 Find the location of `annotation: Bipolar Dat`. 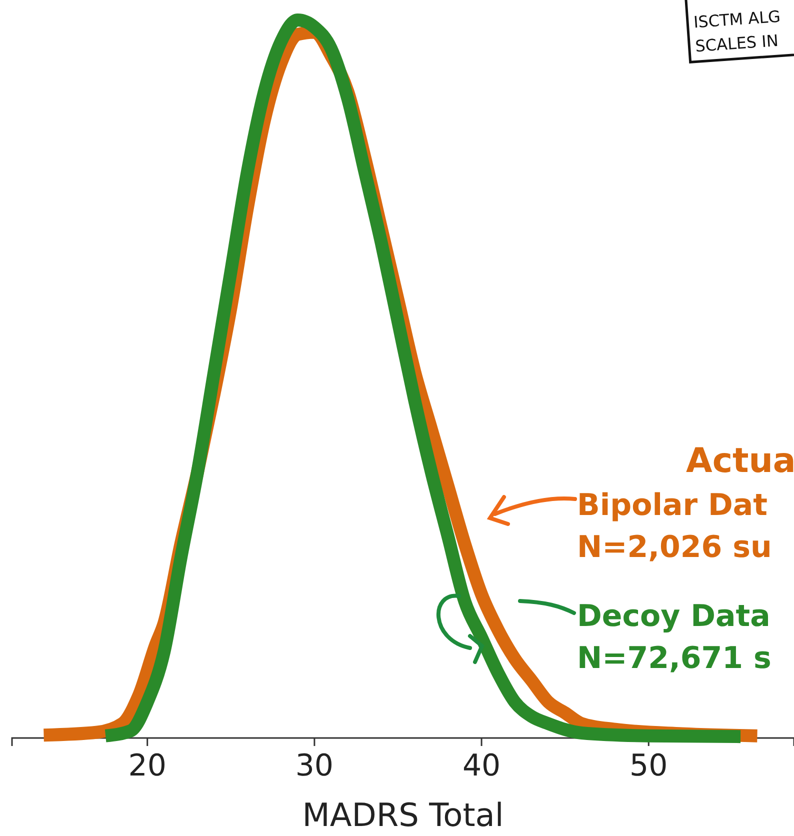

annotation: Bipolar Dat is located at coordinates (672, 505).